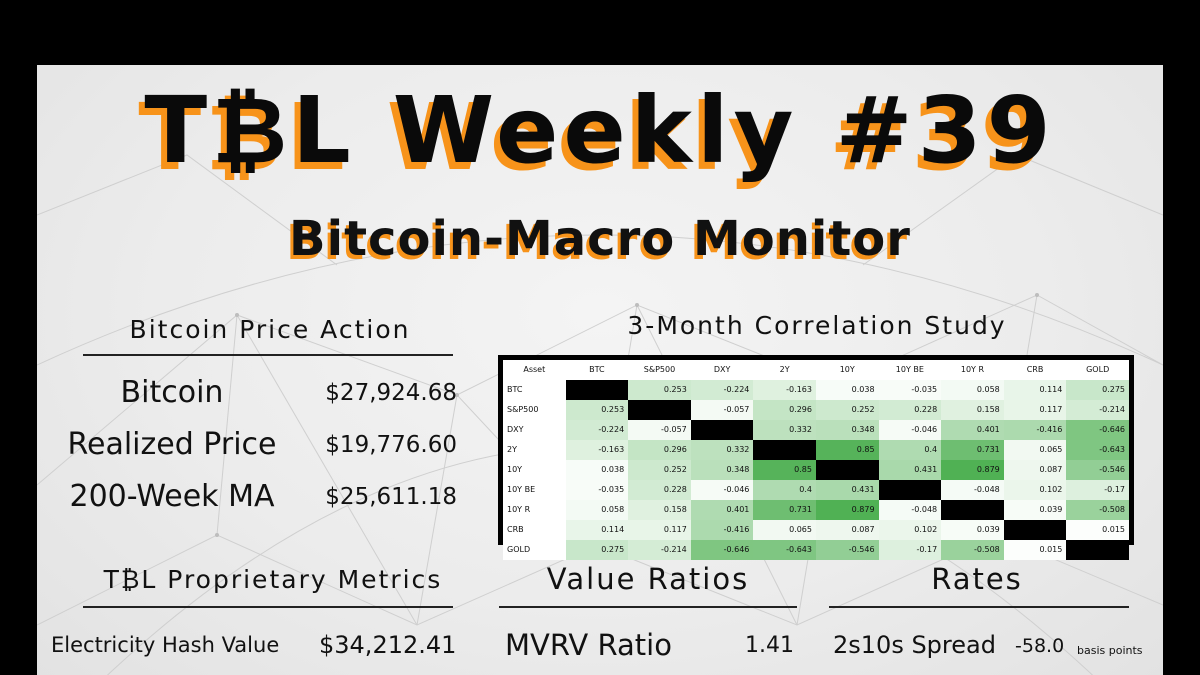 The width and height of the screenshot is (1200, 675). Describe the element at coordinates (172, 444) in the screenshot. I see `price-label: Realized Price` at that location.